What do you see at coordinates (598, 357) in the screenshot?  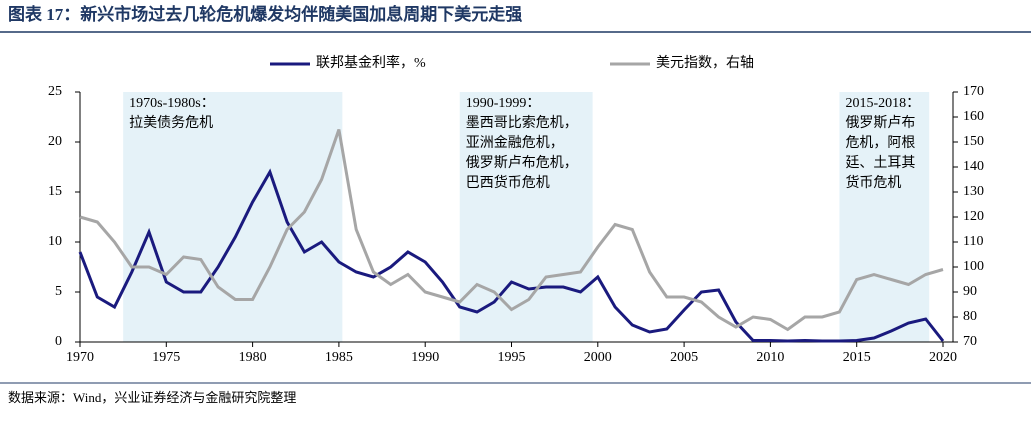 I see `x-tick-label: 2000` at bounding box center [598, 357].